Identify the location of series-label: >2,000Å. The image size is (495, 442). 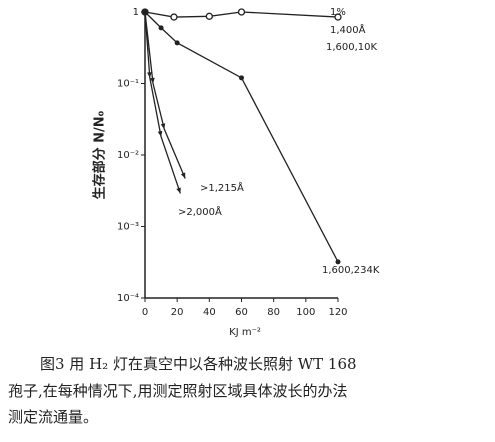
(200, 211).